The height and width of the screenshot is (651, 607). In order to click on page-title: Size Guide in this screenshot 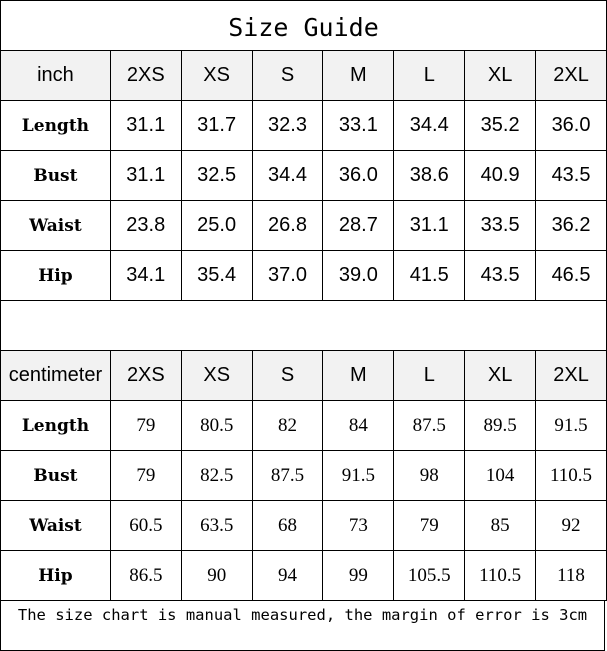, I will do `click(303, 25)`.